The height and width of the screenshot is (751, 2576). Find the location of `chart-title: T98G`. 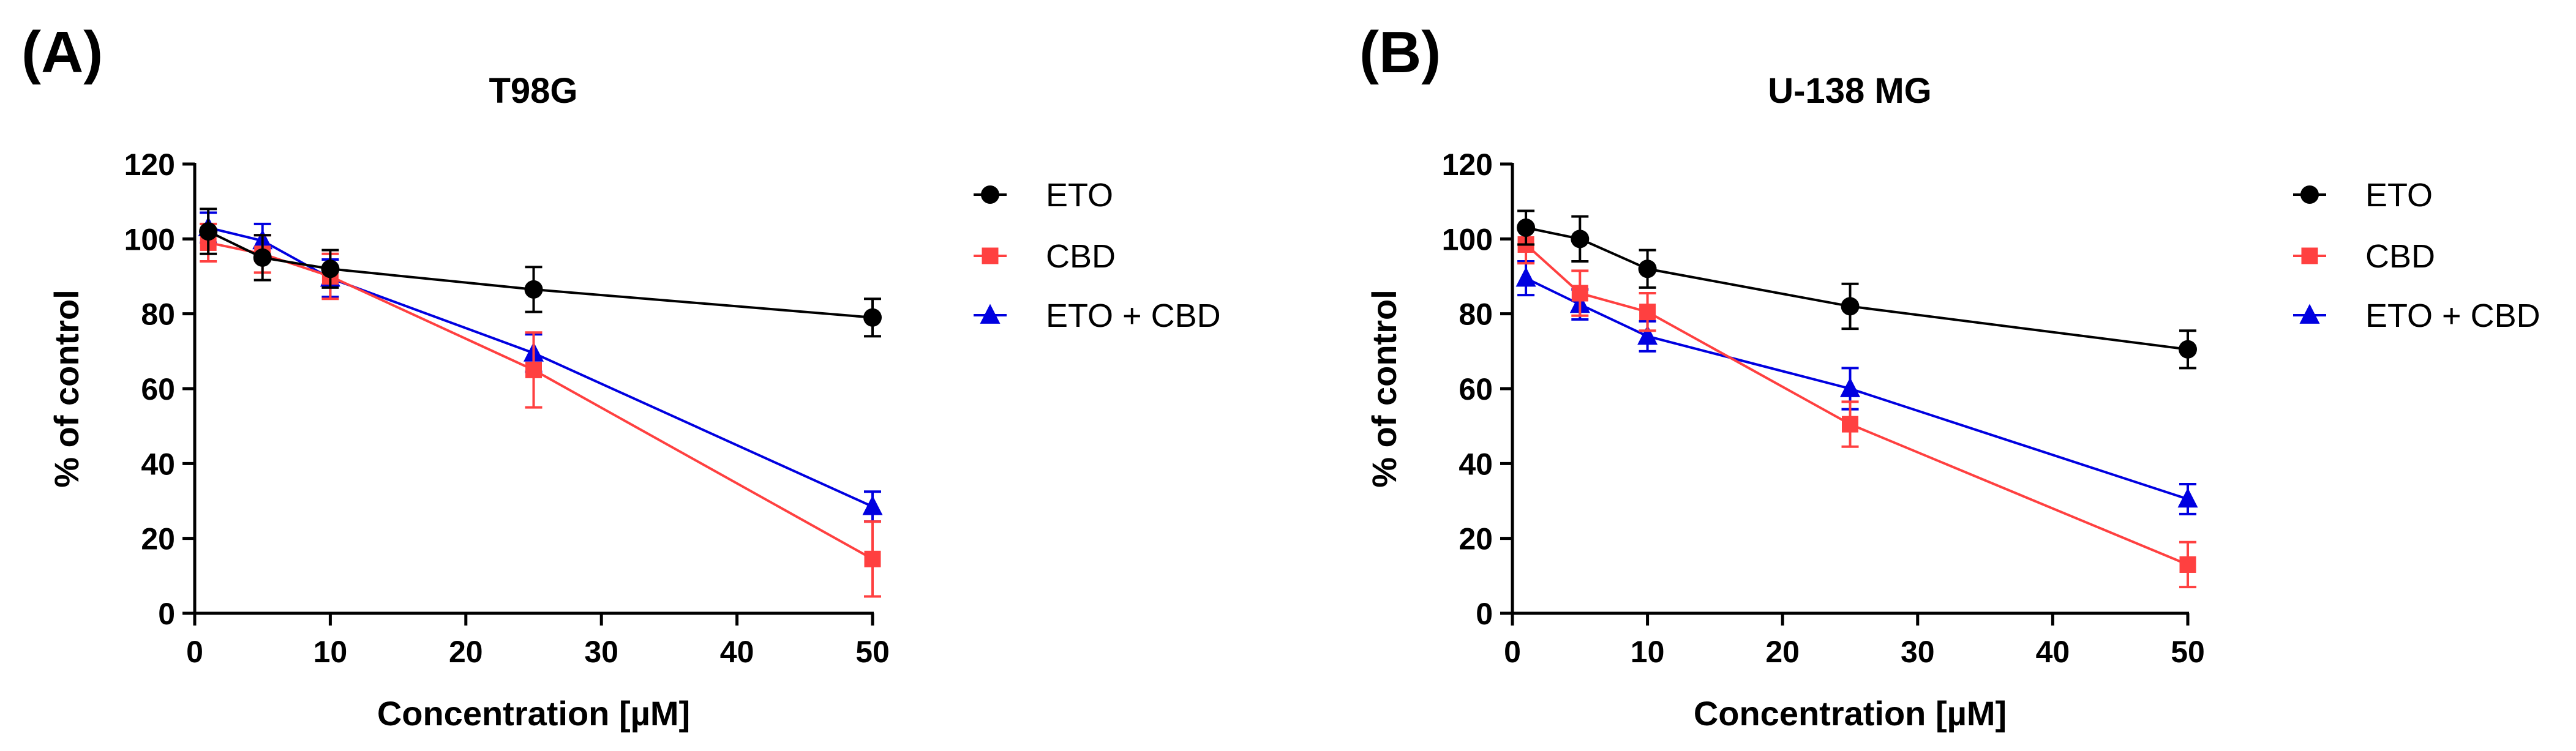

chart-title: T98G is located at coordinates (533, 91).